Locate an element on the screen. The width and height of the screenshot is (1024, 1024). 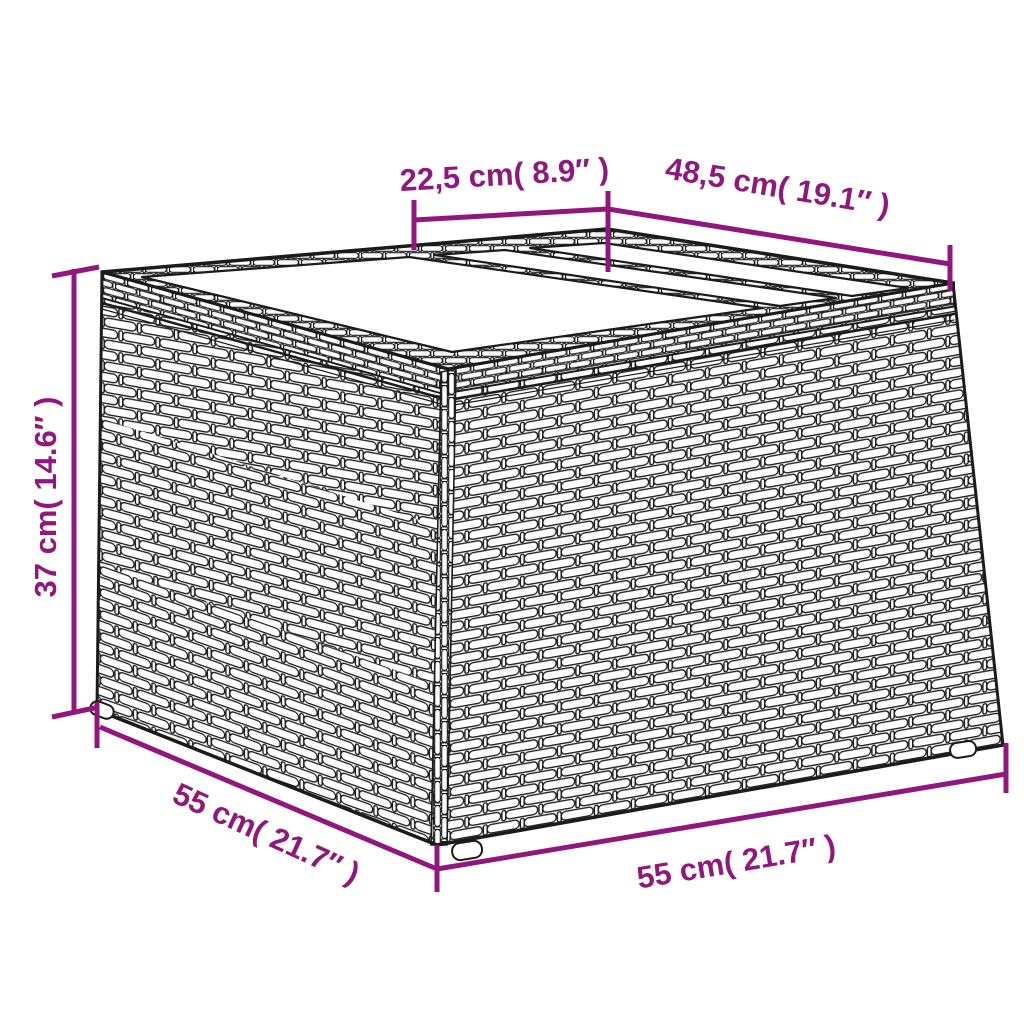
glass-panel-left is located at coordinates (452, 304).